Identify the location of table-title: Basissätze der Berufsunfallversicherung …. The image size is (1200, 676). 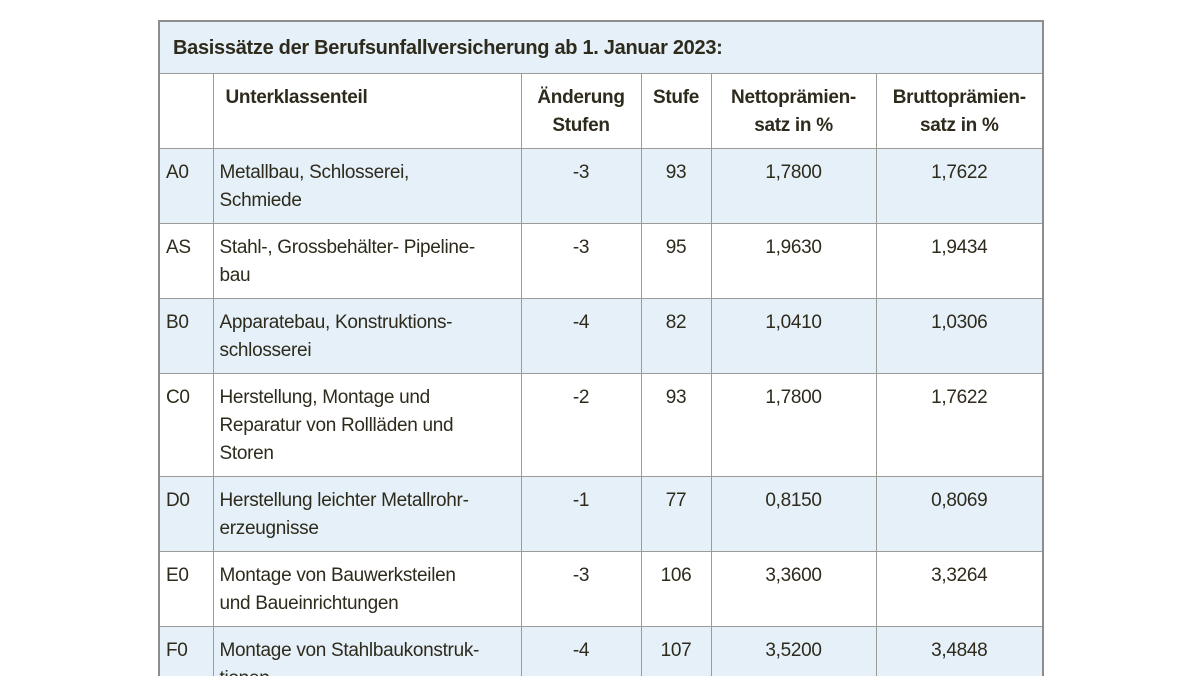
(601, 47).